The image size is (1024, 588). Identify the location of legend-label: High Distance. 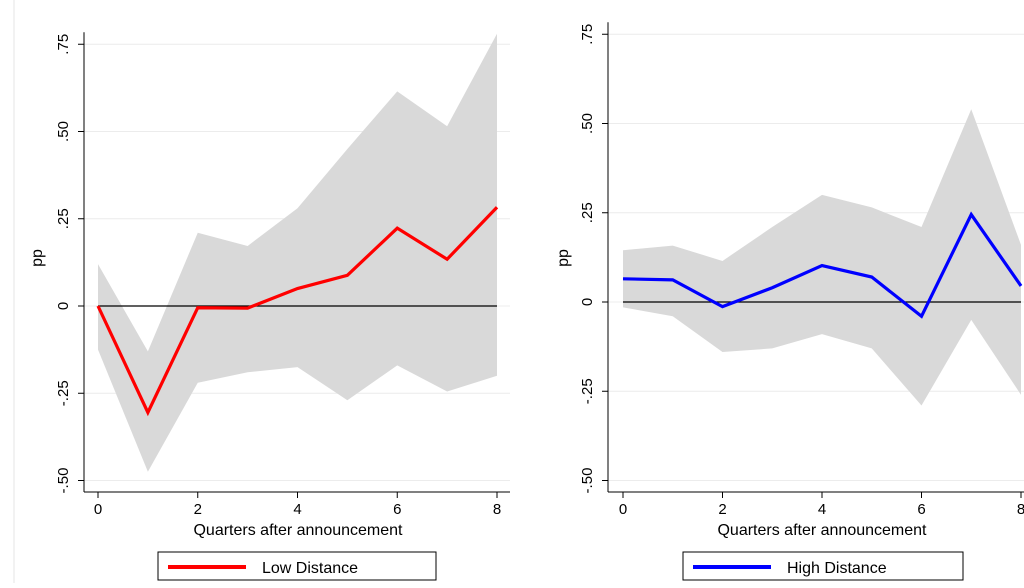
(837, 568).